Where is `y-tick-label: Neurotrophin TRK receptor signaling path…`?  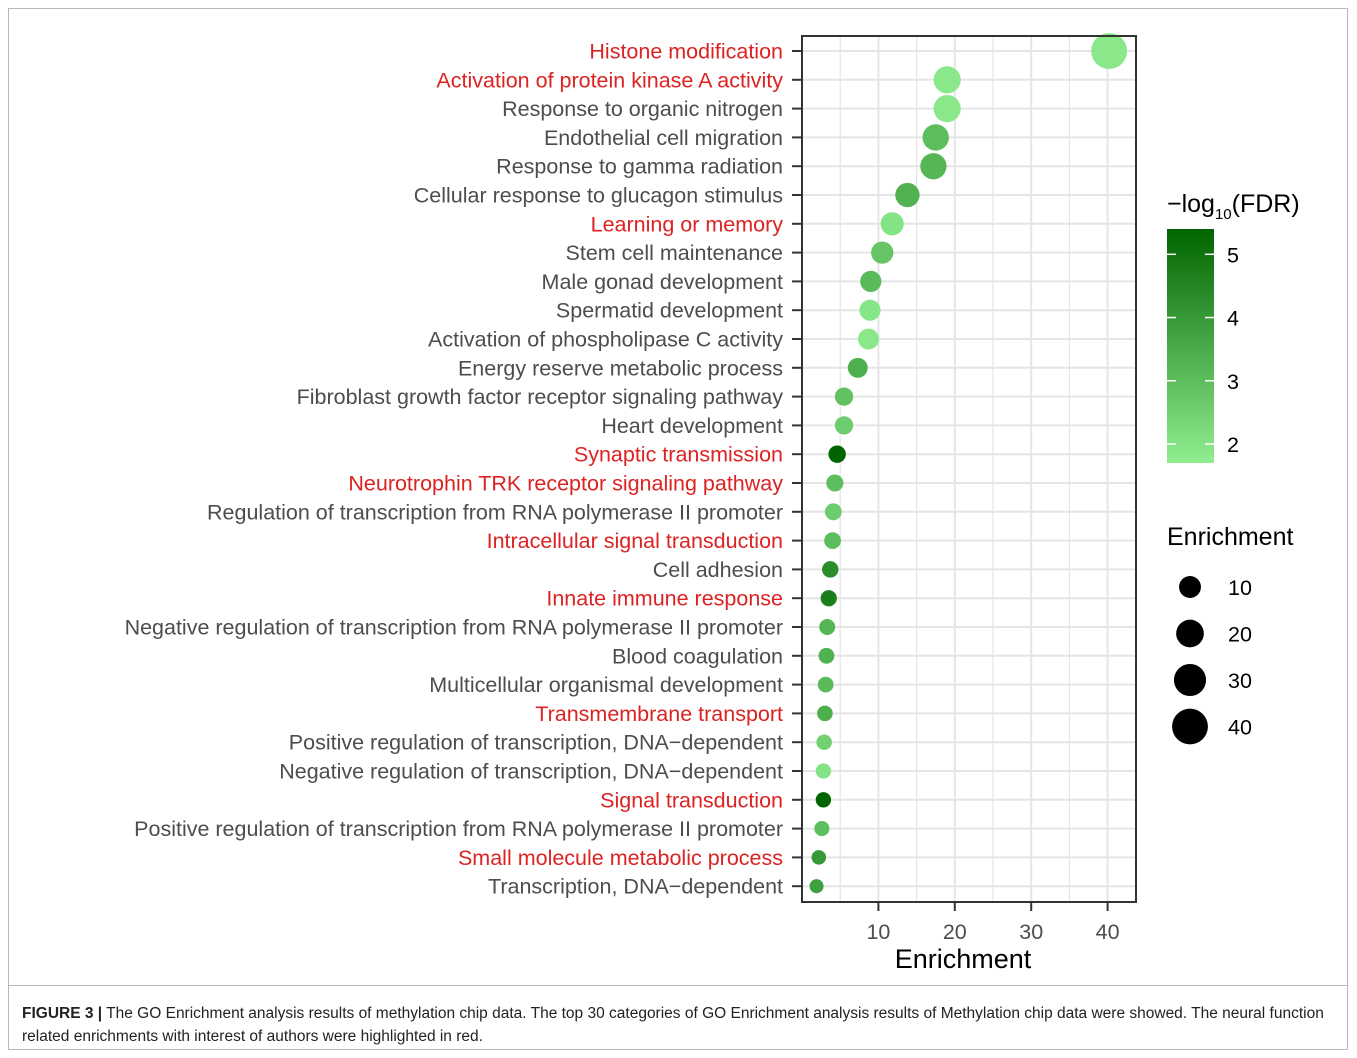
y-tick-label: Neurotrophin TRK receptor signaling path… is located at coordinates (565, 484).